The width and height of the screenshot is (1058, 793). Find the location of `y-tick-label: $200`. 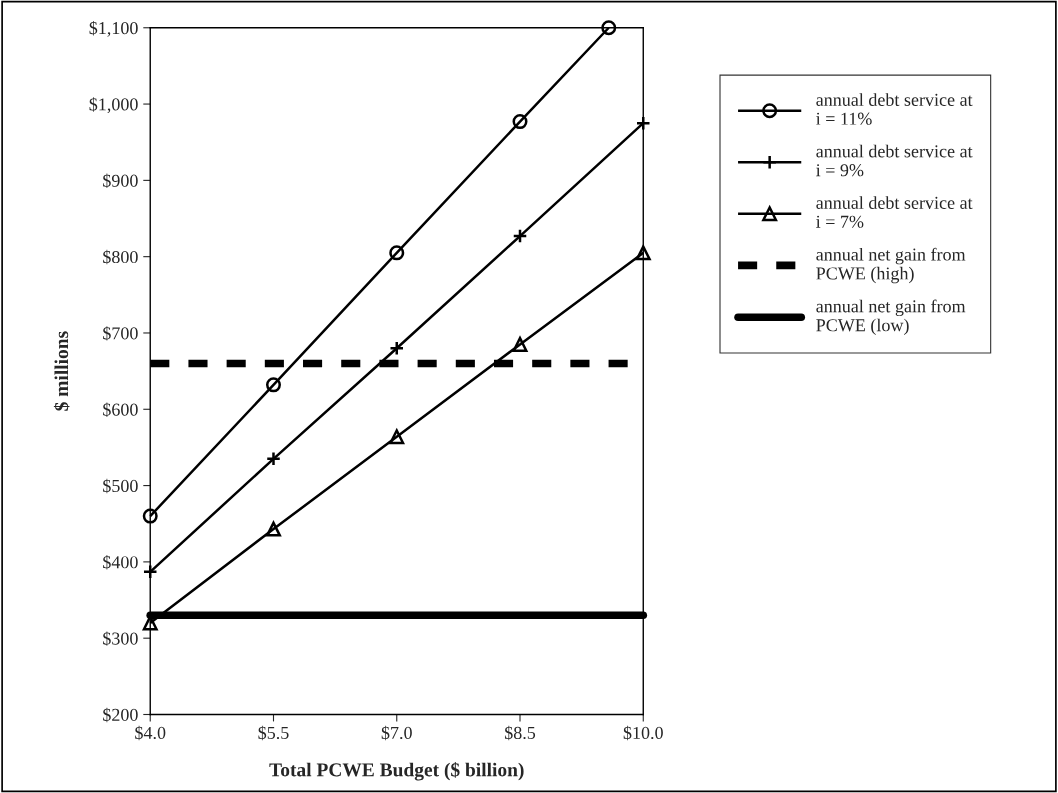

y-tick-label: $200 is located at coordinates (120, 715).